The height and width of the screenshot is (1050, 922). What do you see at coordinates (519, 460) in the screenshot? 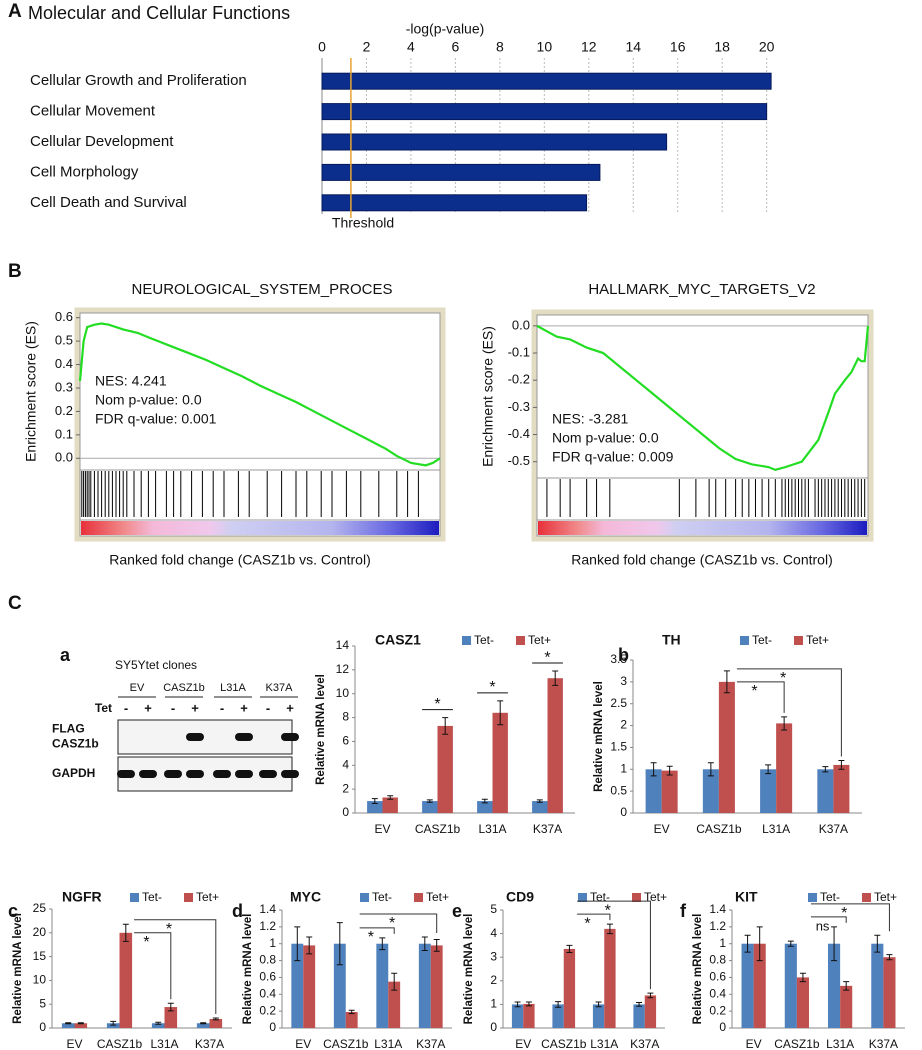
I see `y-tick-label: -0.5` at bounding box center [519, 460].